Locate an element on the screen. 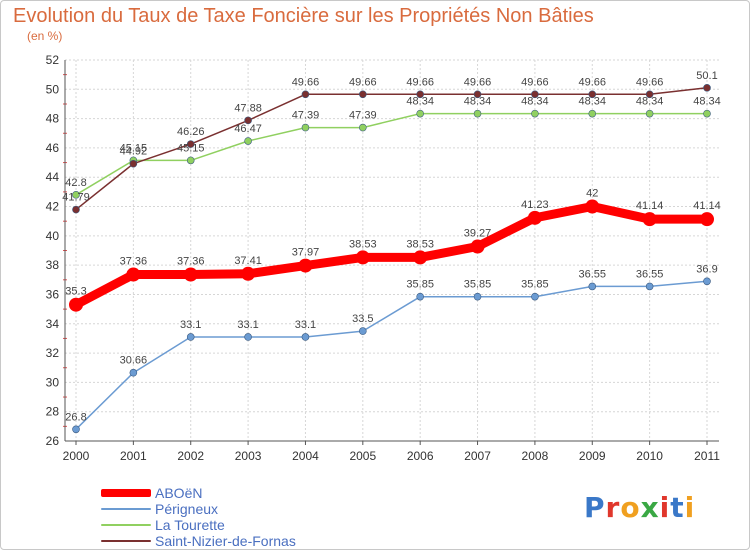 This screenshot has height=550, width=750. data-label-2-9: 48.34 is located at coordinates (593, 102).